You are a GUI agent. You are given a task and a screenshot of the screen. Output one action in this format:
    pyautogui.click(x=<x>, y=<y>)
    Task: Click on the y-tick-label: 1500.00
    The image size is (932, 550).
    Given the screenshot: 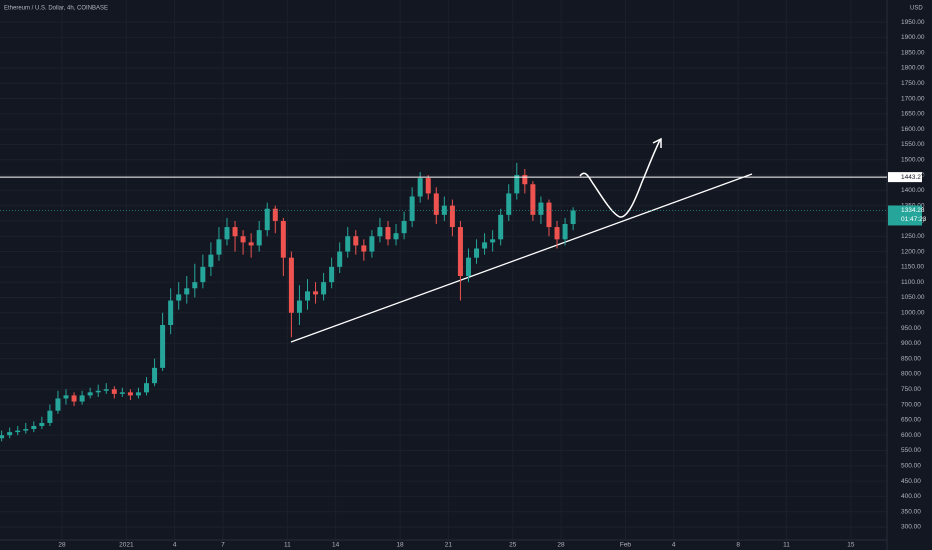 What is the action you would take?
    pyautogui.click(x=913, y=159)
    